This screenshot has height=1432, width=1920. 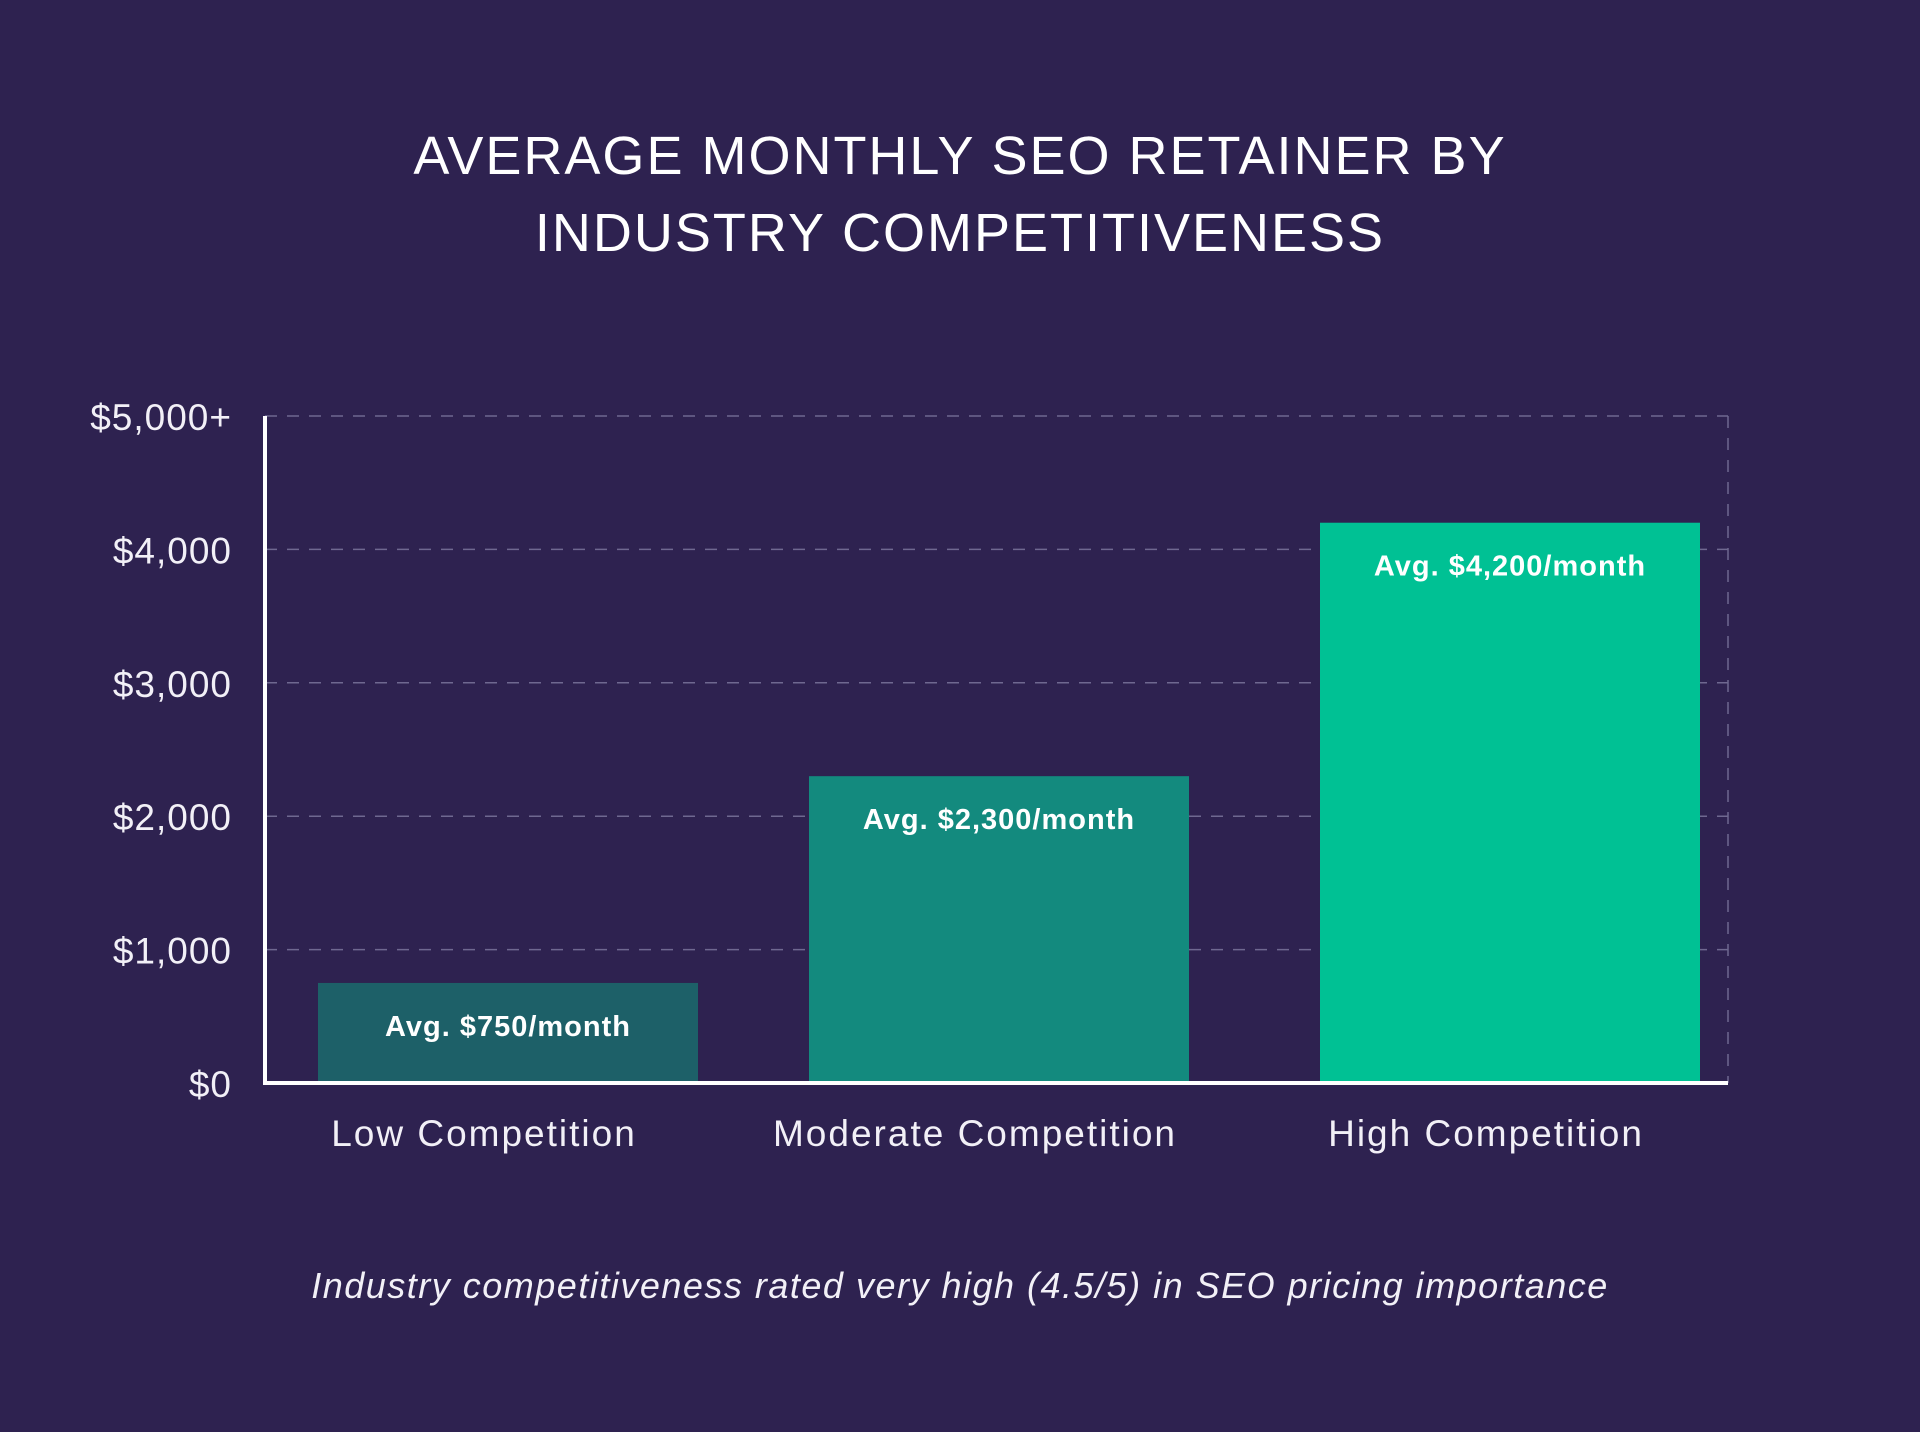 What do you see at coordinates (172, 817) in the screenshot?
I see `y-tick-label: $2,000` at bounding box center [172, 817].